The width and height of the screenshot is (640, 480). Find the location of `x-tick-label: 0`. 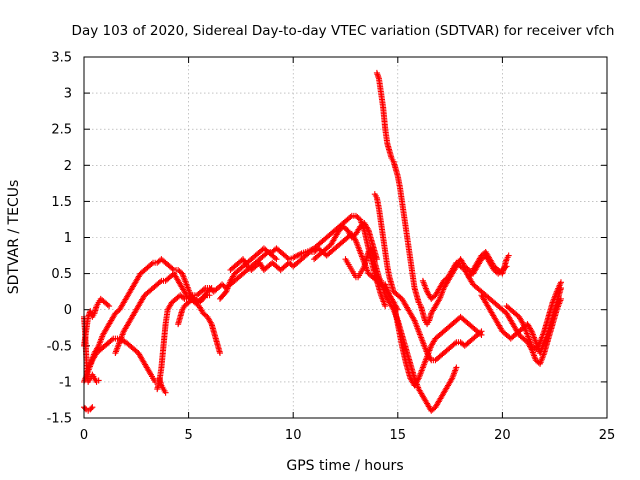

x-tick-label: 0 is located at coordinates (84, 435).